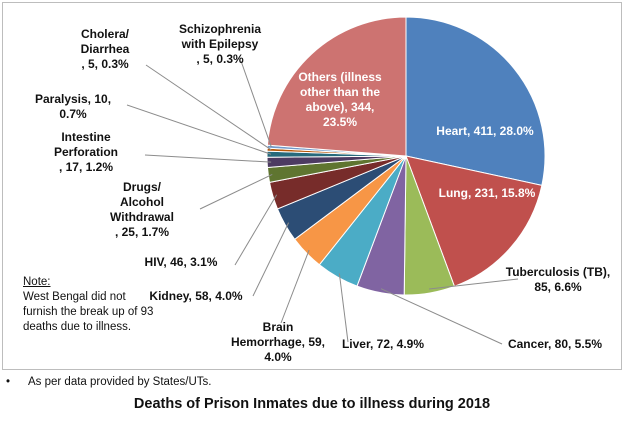 The height and width of the screenshot is (421, 624). I want to click on pie-slice-others-illness-other-than-the-above, so click(336, 86).